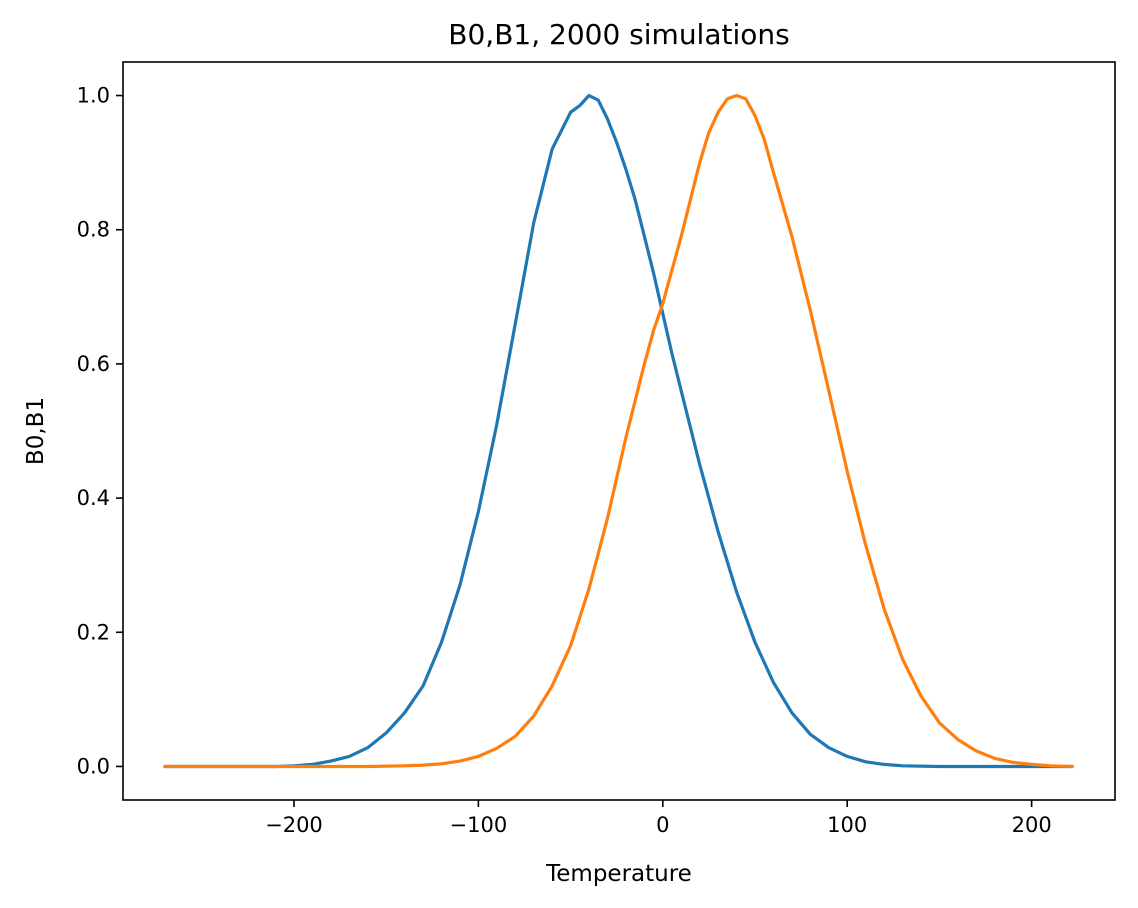 This screenshot has width=1138, height=908. Describe the element at coordinates (847, 825) in the screenshot. I see `x-tick-label: 100` at that location.